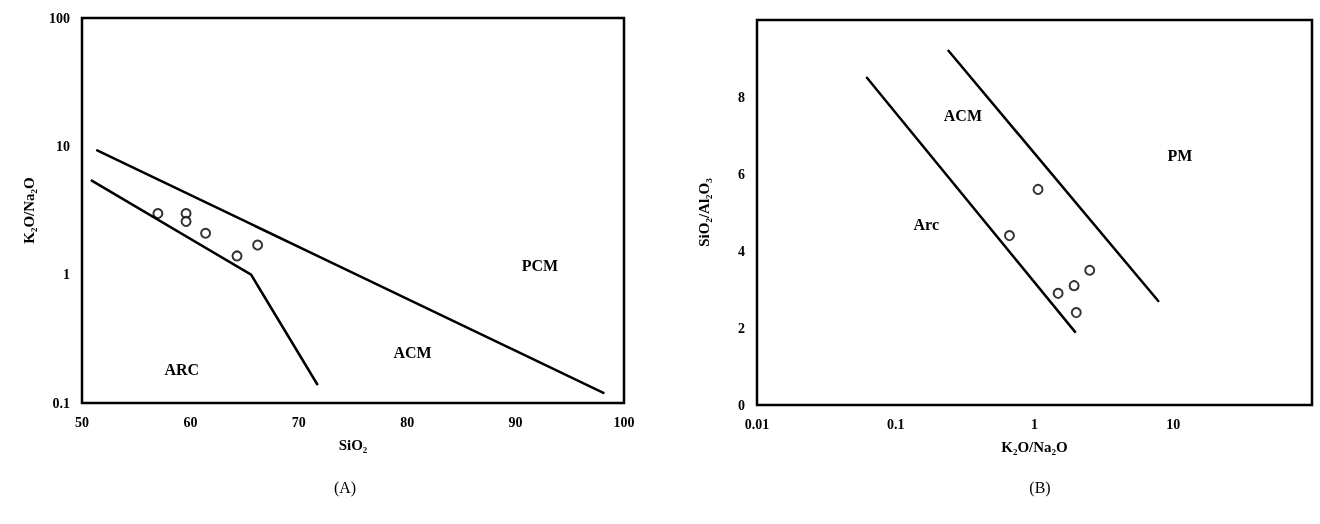  I want to click on y-tick-label: 4, so click(741, 251).